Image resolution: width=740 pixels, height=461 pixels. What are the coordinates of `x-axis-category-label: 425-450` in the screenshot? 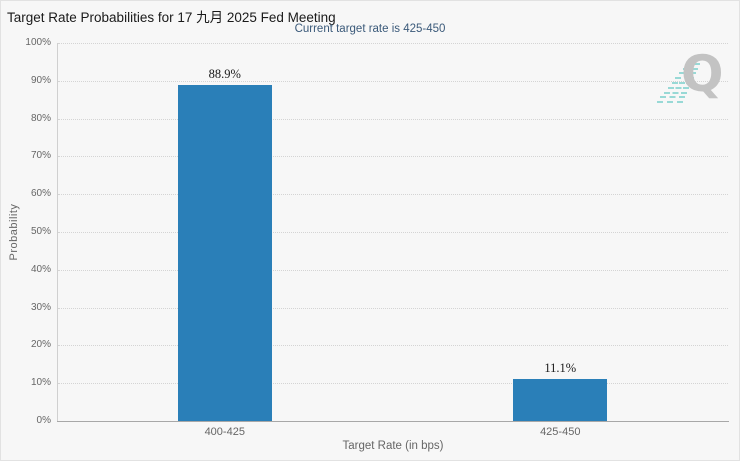 It's located at (560, 432).